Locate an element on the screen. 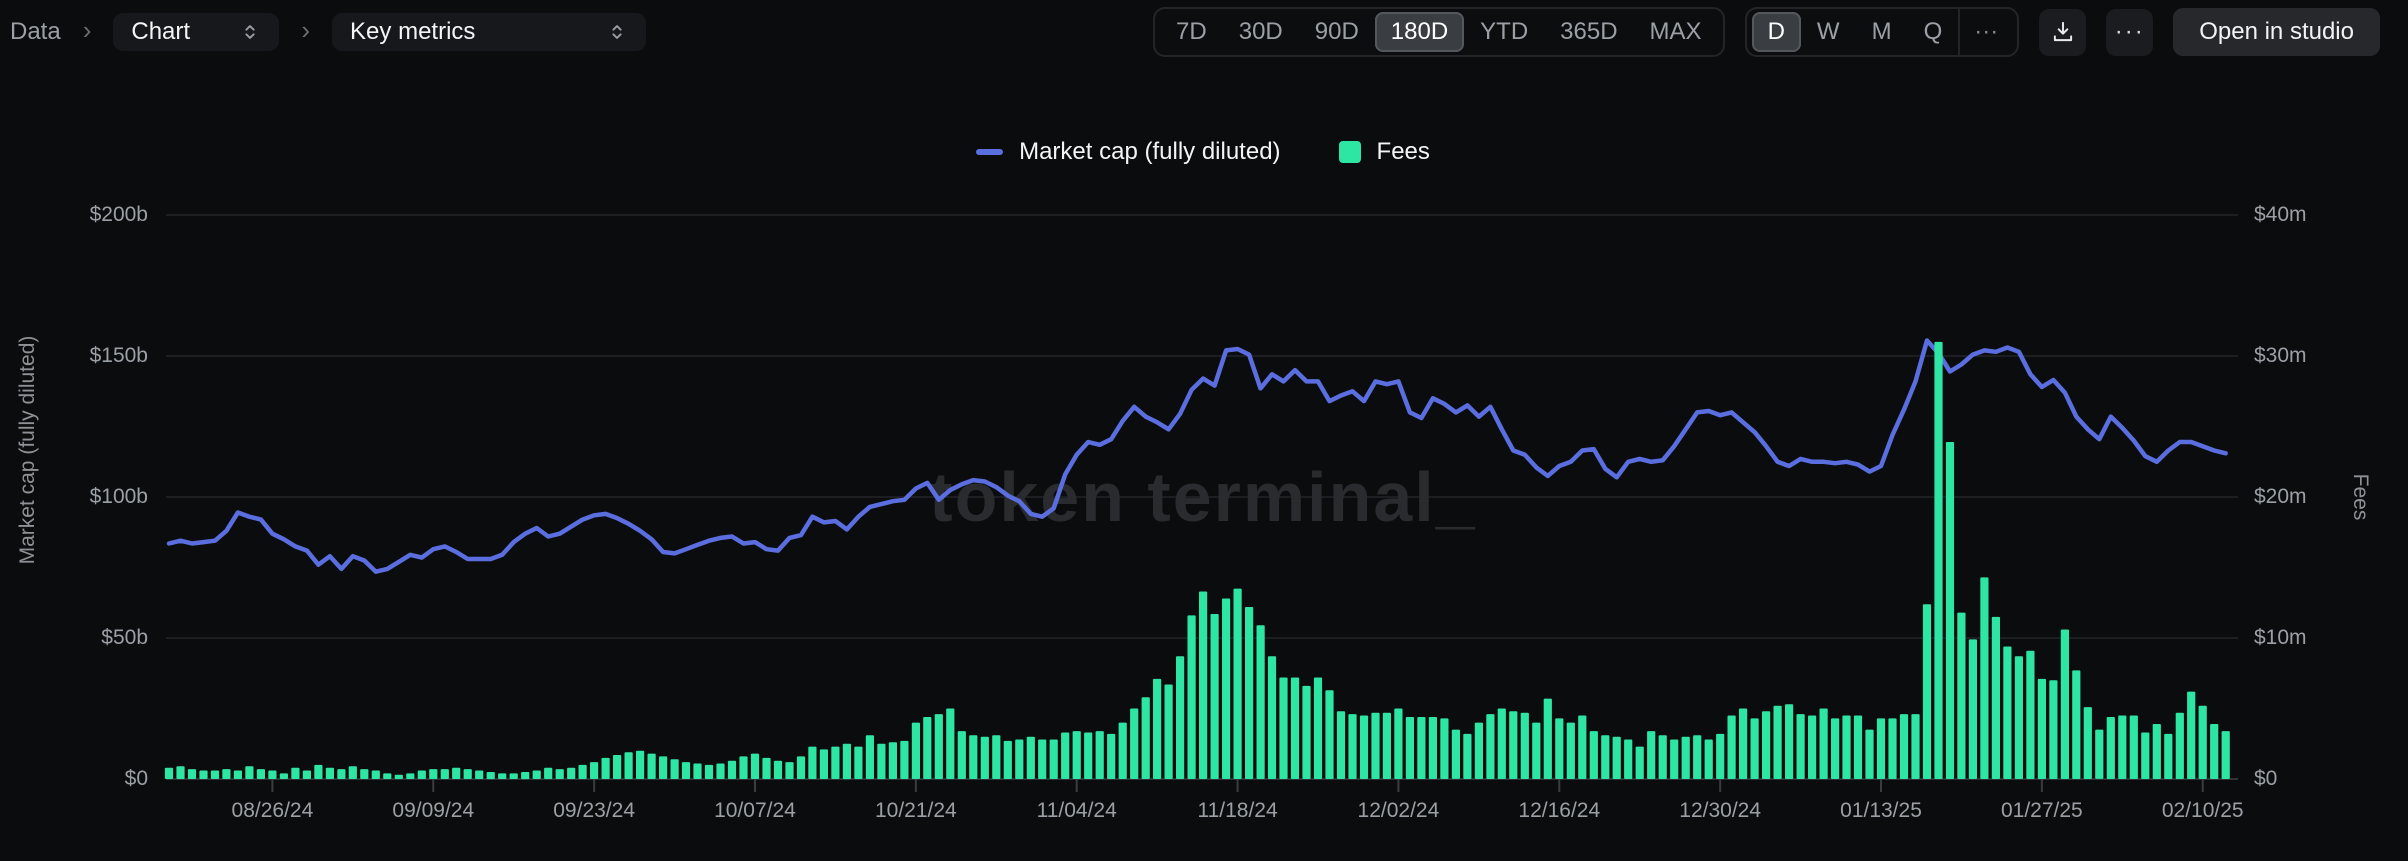 The width and height of the screenshot is (2408, 861). y-axis-right-tick: $20m is located at coordinates (2280, 496).